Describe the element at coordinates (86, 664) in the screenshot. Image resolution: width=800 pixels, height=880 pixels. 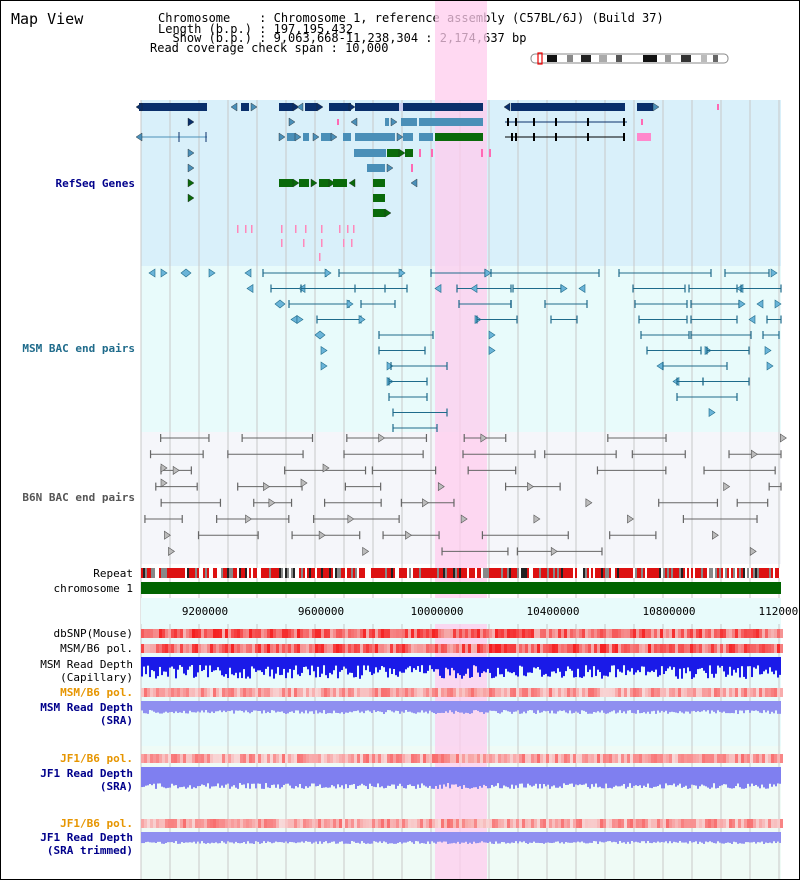
I see `track-label-msm-depth-cap: MSM Read Depth` at that location.